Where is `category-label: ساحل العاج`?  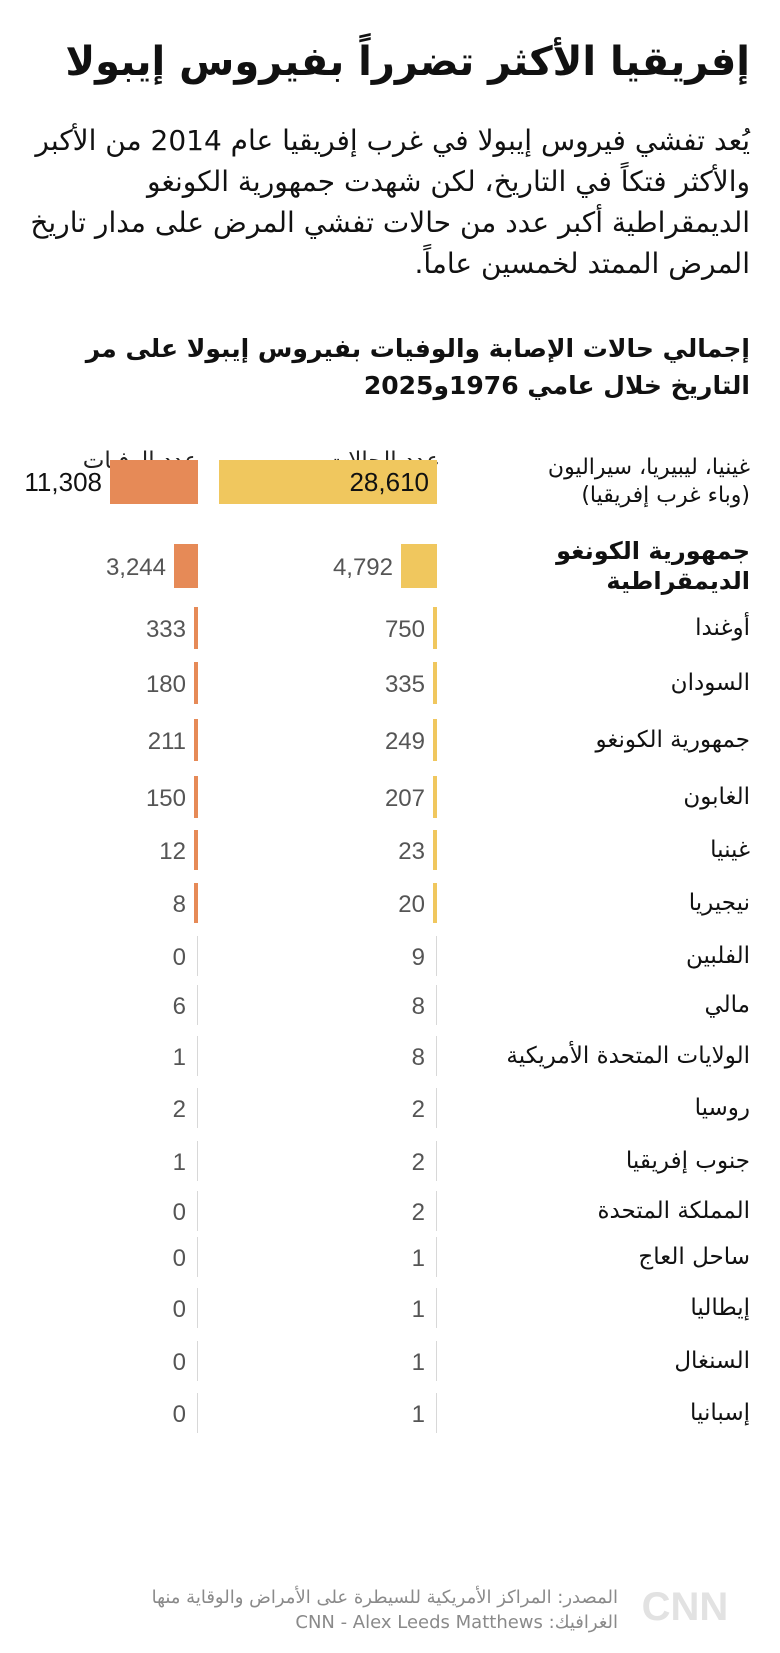 category-label: ساحل العاج is located at coordinates (615, 1257).